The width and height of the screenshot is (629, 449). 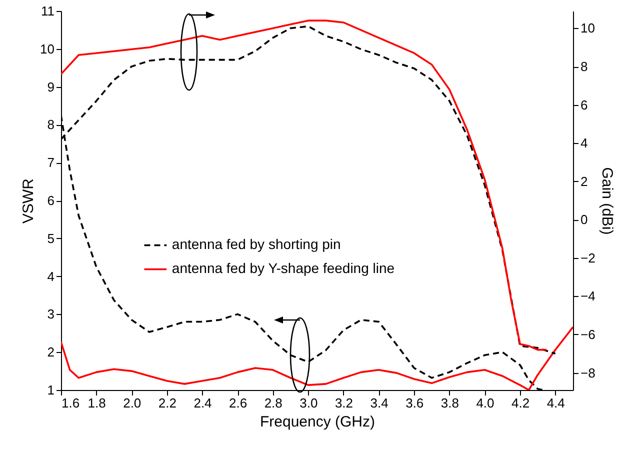 I want to click on y2-axis-title: Gain (dBi), so click(x=607, y=201).